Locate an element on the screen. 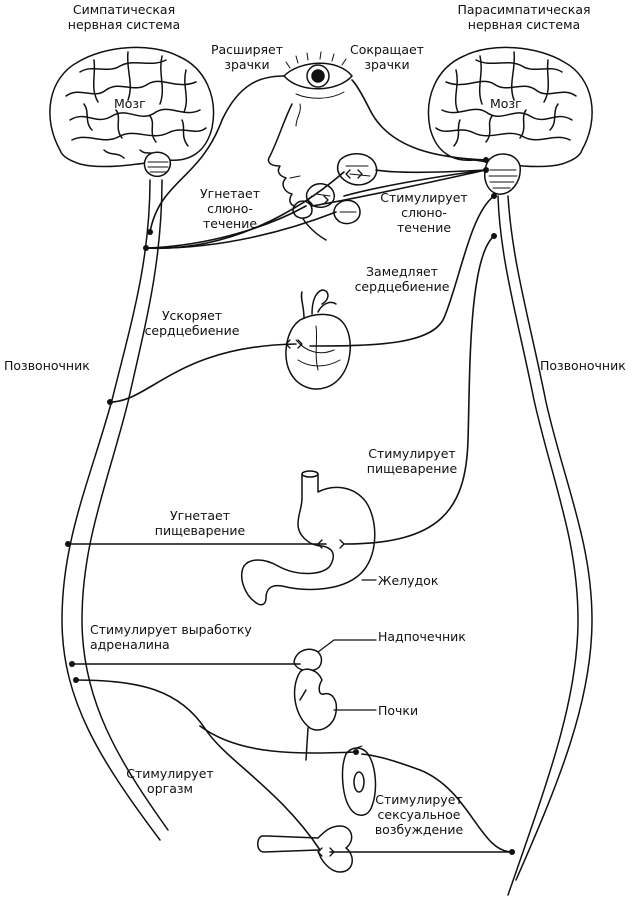 Image resolution: width=636 pixels, height=904 pixels. label-pointers is located at coordinates (347, 645).